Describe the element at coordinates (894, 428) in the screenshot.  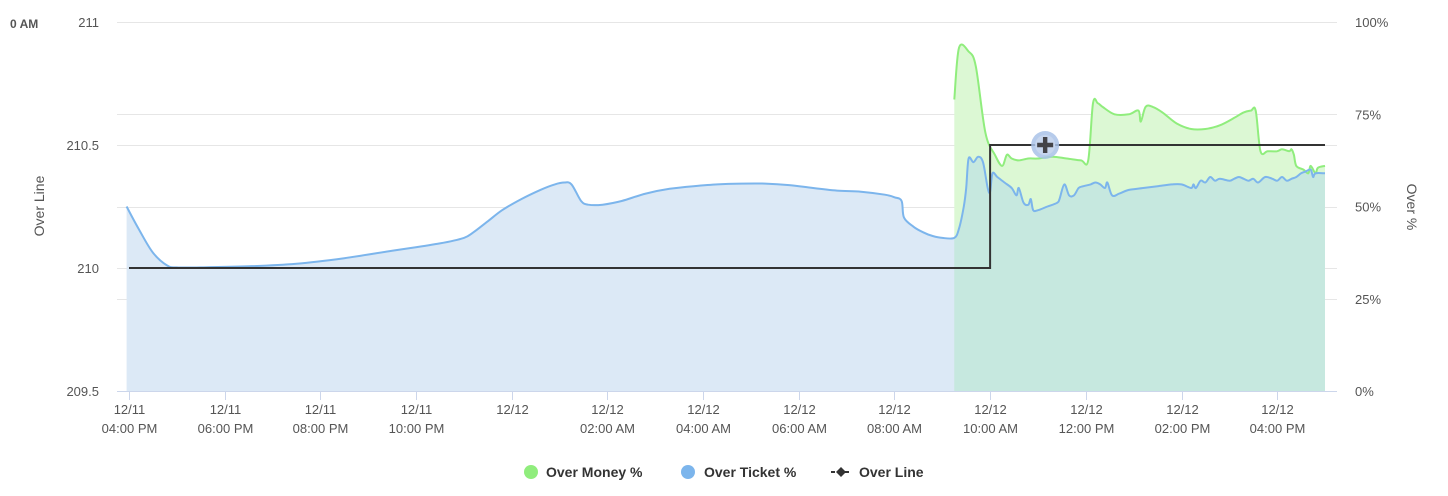
I see `x-tick-label-time: 08:00 AM` at that location.